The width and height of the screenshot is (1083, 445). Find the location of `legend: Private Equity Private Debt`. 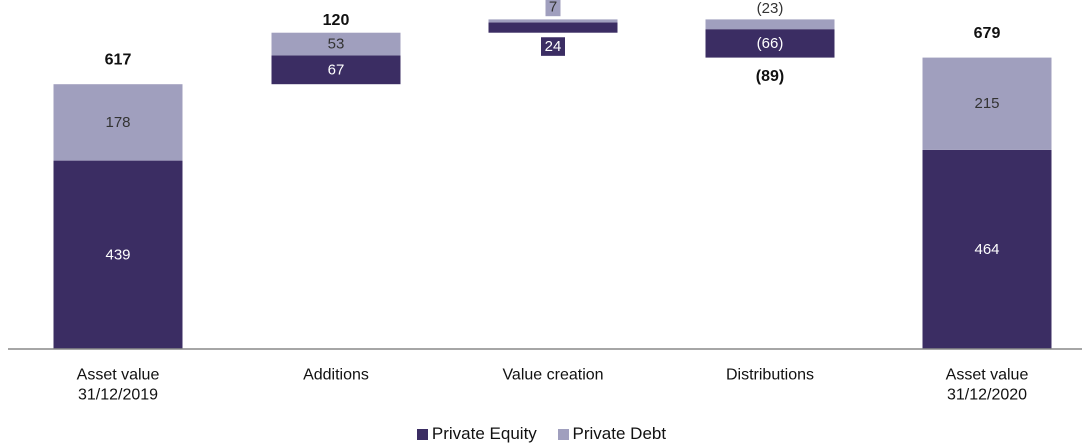

legend: Private Equity Private Debt is located at coordinates (541, 434).